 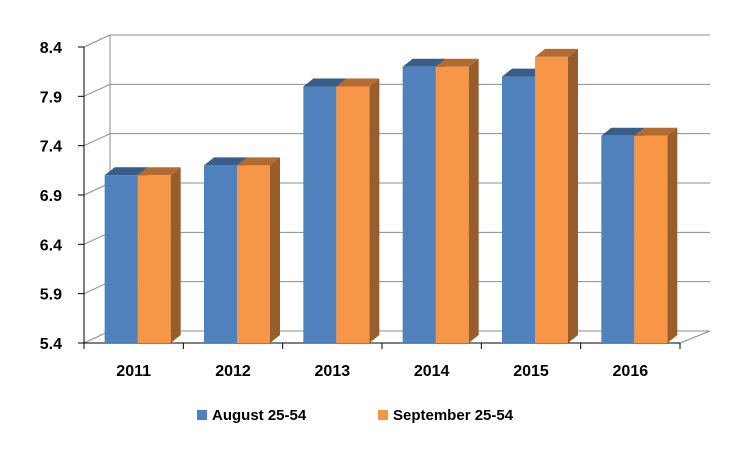 I want to click on y-tick-label: 6.9, so click(x=51, y=196).